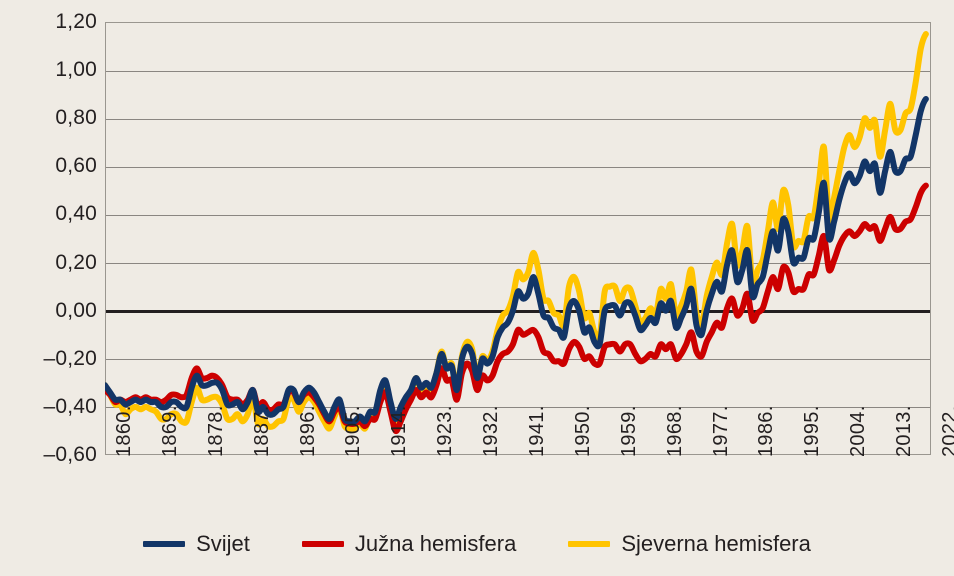 Image resolution: width=954 pixels, height=576 pixels. Describe the element at coordinates (491, 431) in the screenshot. I see `x-tick-label: 1932.` at that location.